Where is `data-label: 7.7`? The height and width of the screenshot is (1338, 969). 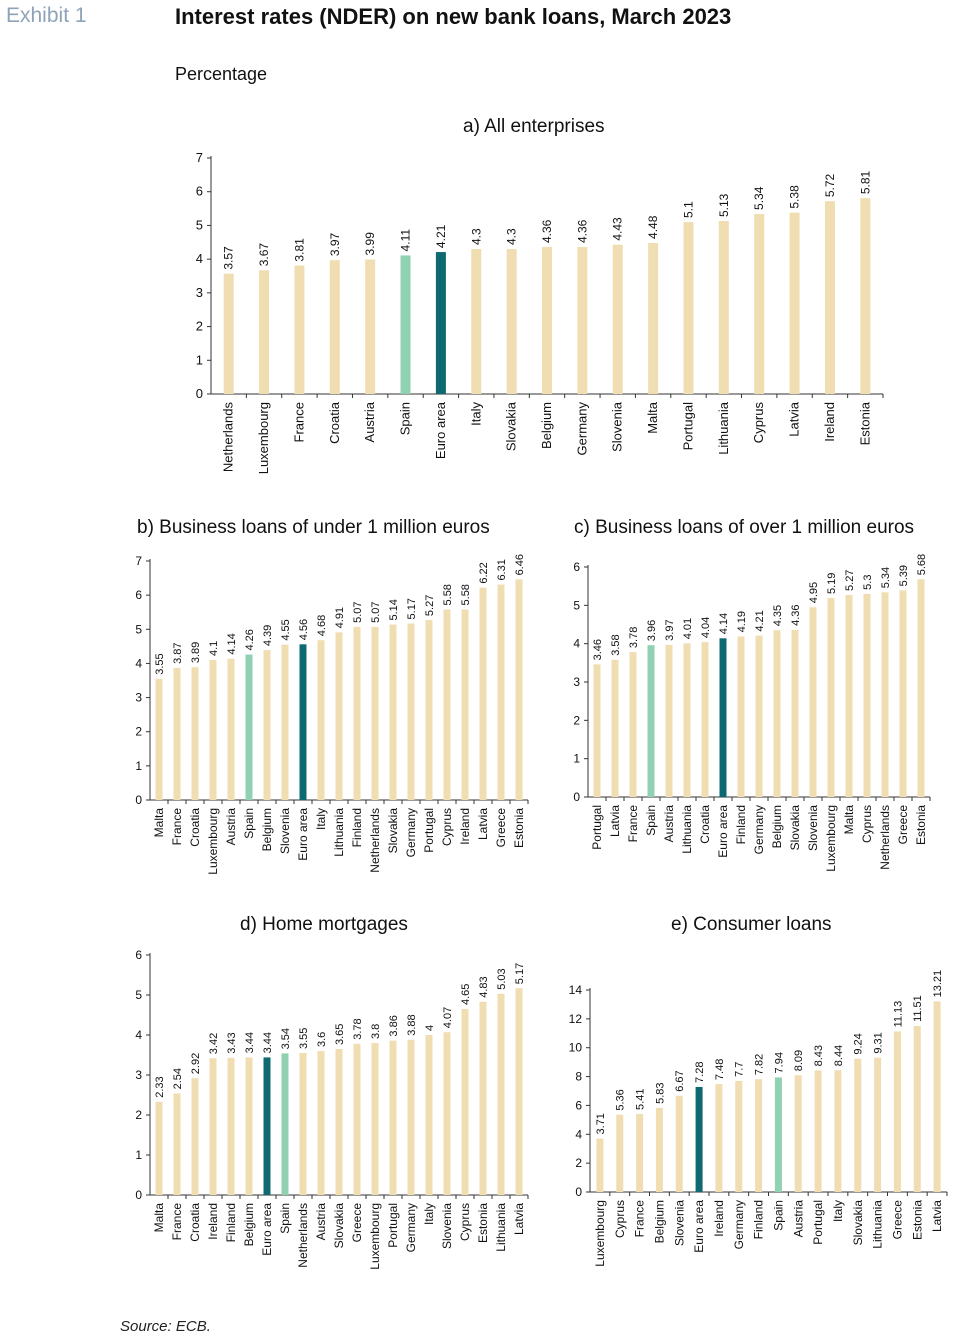 data-label: 7.7 is located at coordinates (740, 1069).